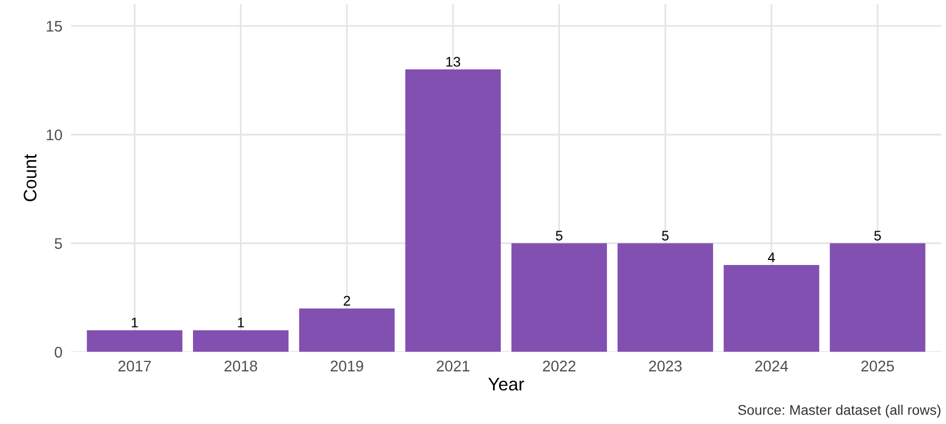 The height and width of the screenshot is (424, 946). What do you see at coordinates (665, 366) in the screenshot?
I see `x-tick-label: 2023` at bounding box center [665, 366].